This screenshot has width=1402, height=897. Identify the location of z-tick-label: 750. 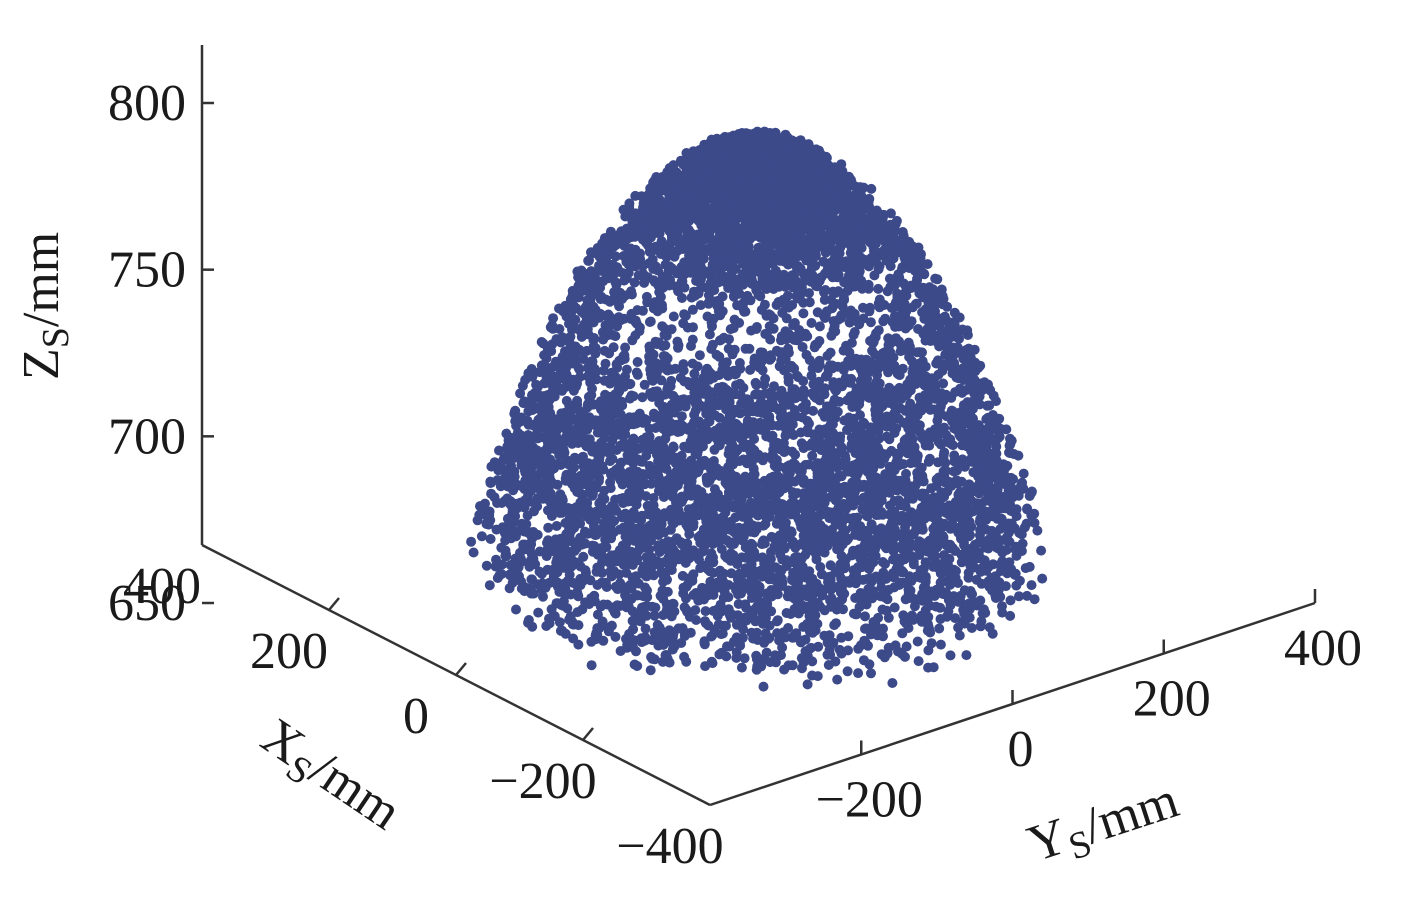
(147, 270).